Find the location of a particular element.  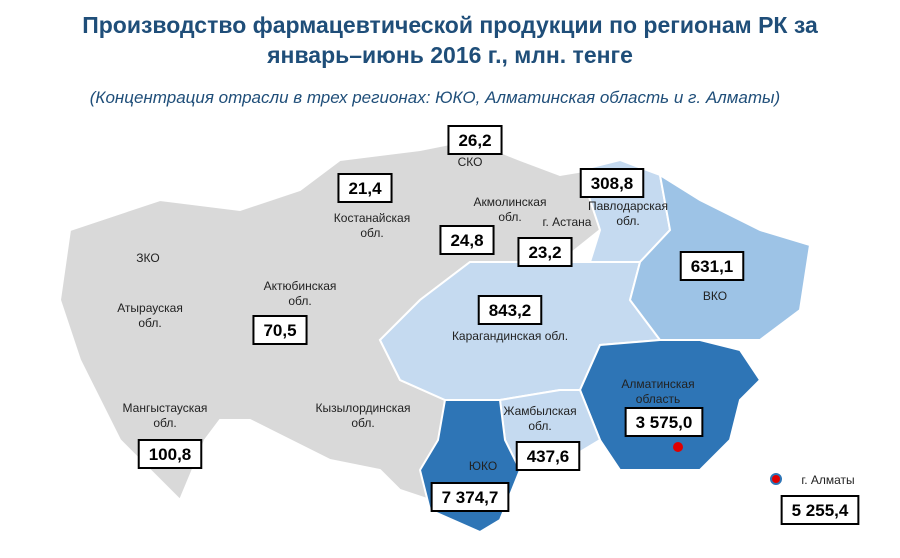

region-name: область is located at coordinates (658, 399).